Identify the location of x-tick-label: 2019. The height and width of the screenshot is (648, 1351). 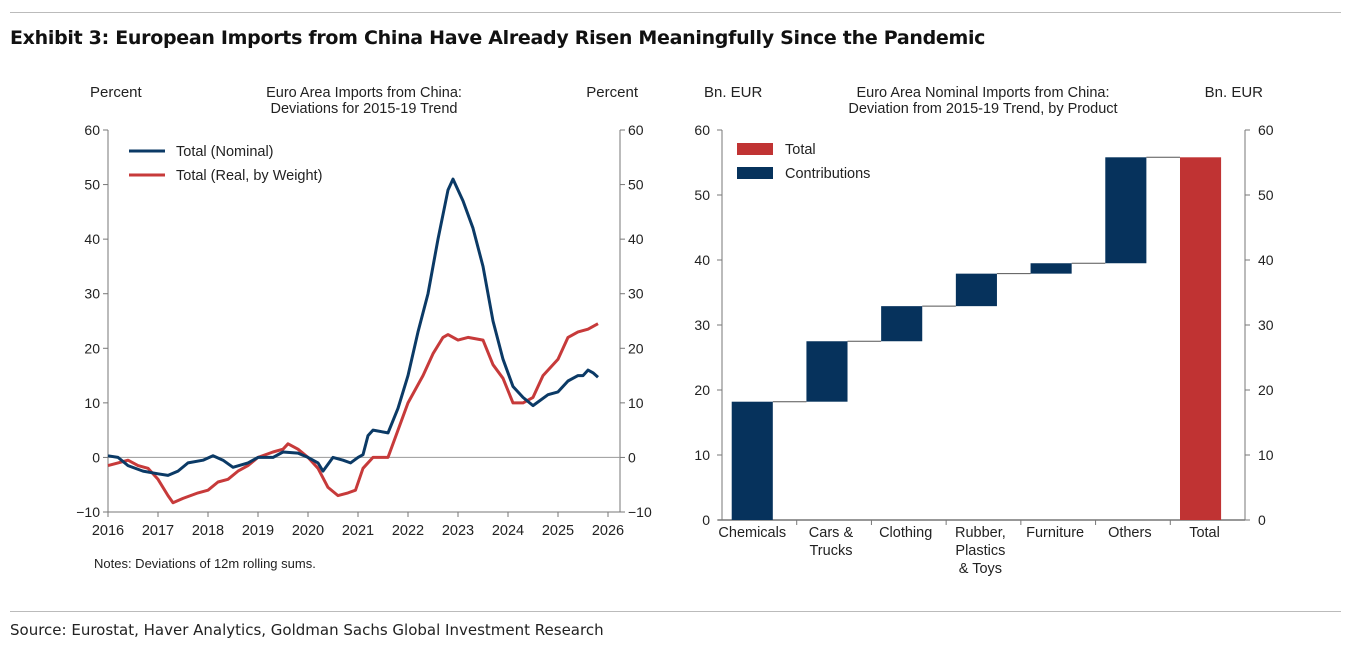
(258, 531).